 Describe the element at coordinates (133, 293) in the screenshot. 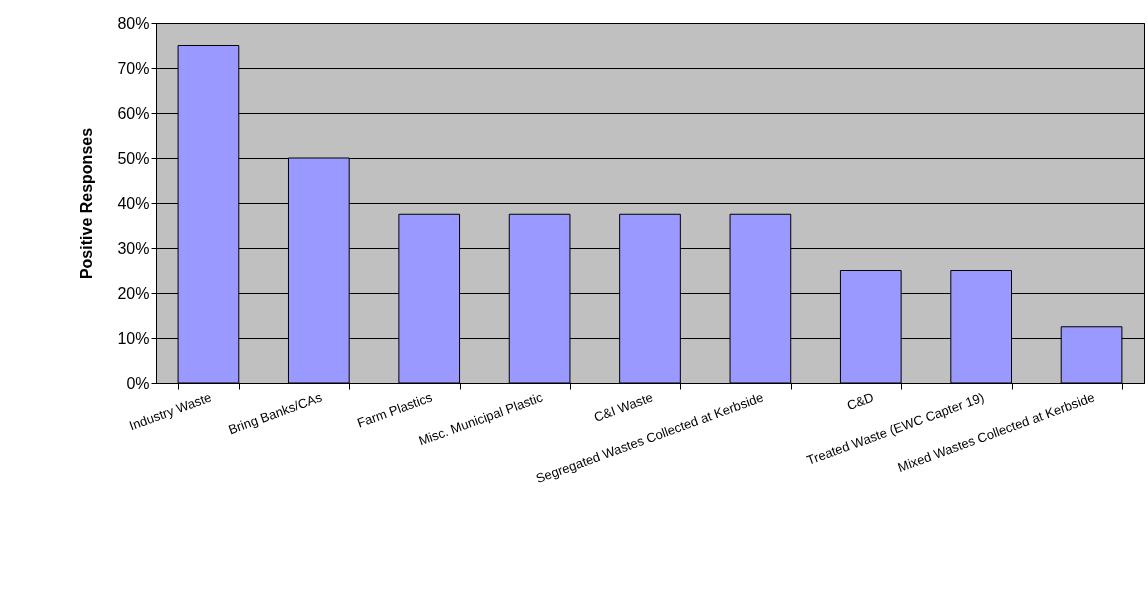

I see `y-tick-label: 20%` at that location.